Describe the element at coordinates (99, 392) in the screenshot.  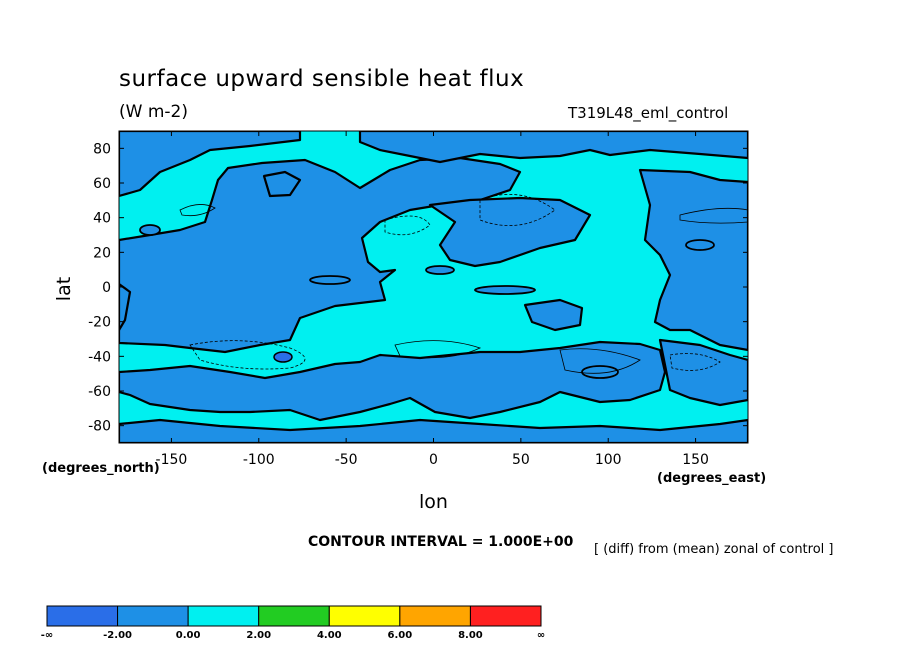
I see `y-tick-label: -60` at that location.